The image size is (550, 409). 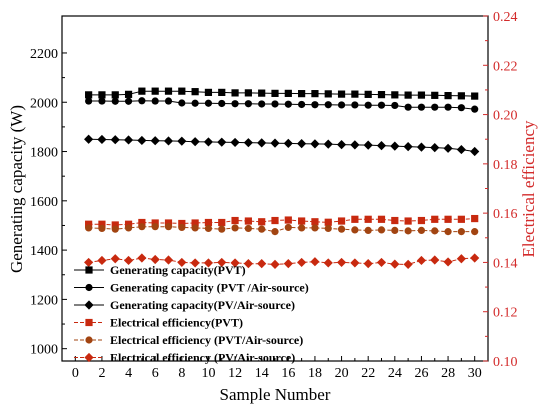 I want to click on x-tick-label: 12, so click(x=235, y=373).